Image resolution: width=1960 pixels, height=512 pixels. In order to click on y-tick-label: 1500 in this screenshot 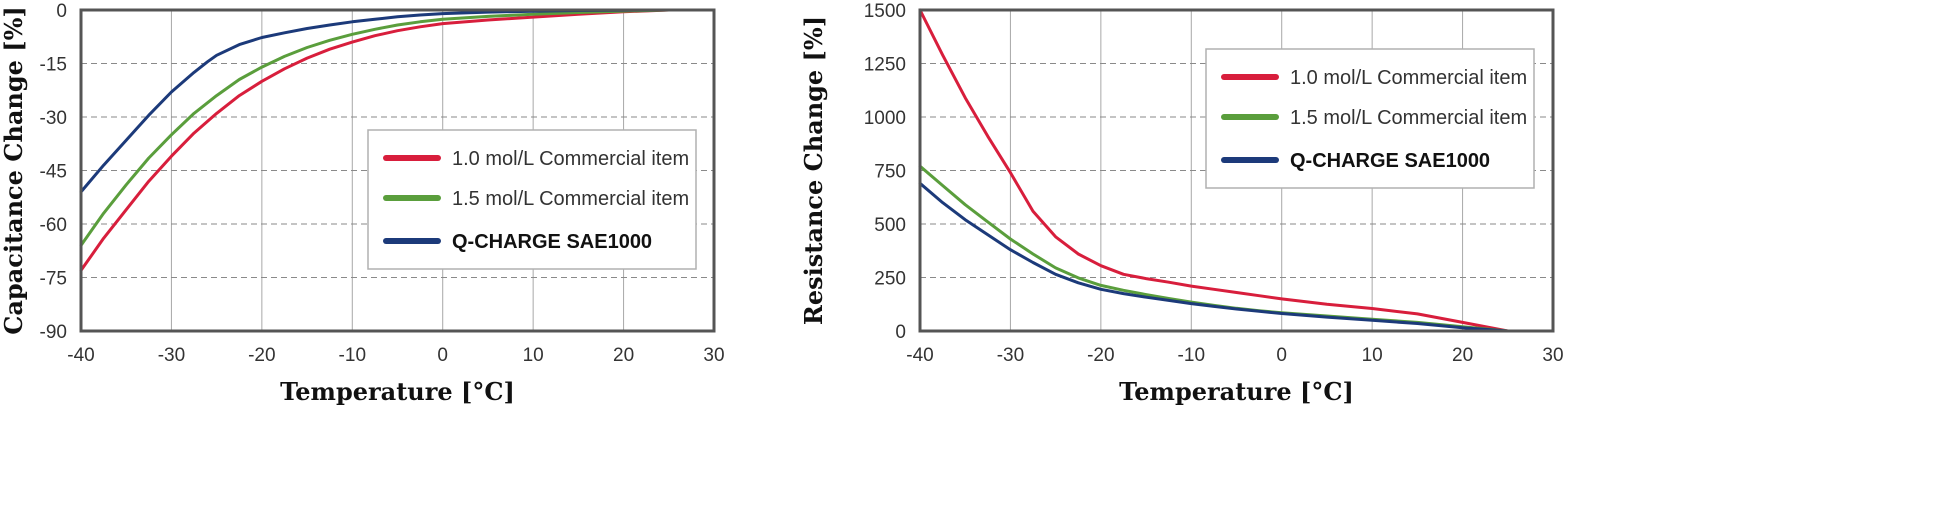, I will do `click(885, 11)`.